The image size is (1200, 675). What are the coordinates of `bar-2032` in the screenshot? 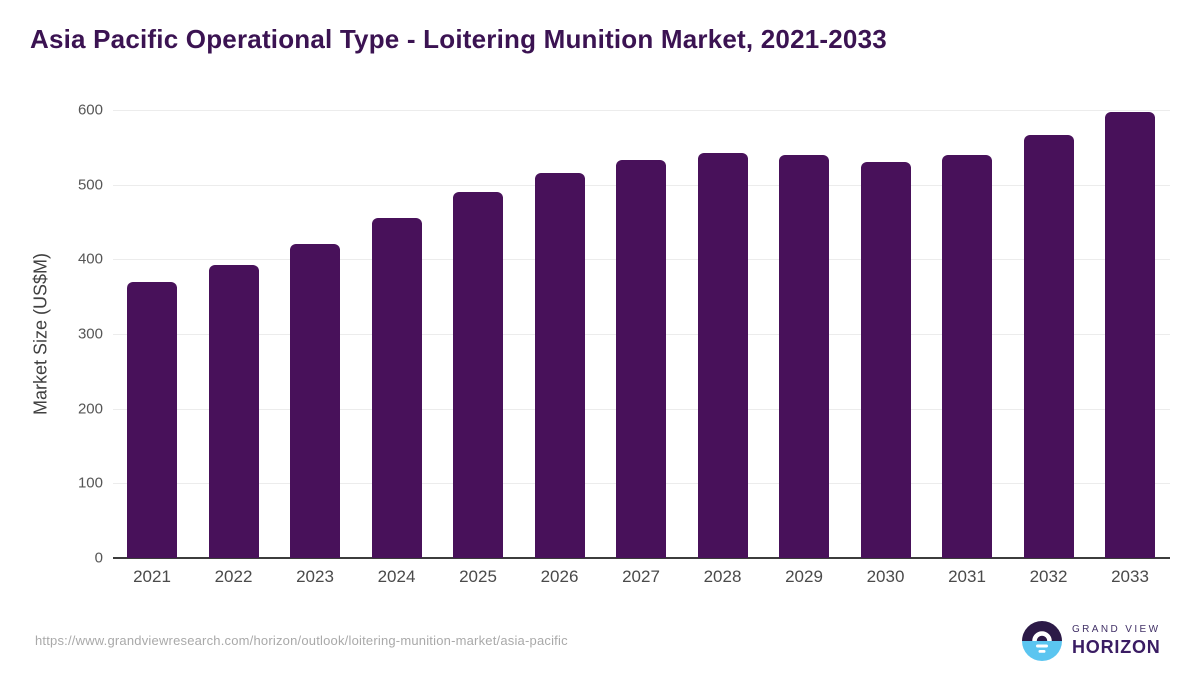 It's located at (1048, 346).